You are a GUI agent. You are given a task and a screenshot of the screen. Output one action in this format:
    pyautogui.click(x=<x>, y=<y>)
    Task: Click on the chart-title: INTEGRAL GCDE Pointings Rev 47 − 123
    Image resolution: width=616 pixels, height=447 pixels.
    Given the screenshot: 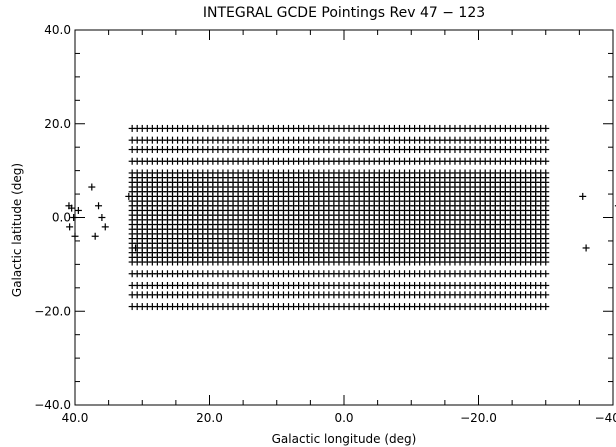 What is the action you would take?
    pyautogui.click(x=344, y=13)
    